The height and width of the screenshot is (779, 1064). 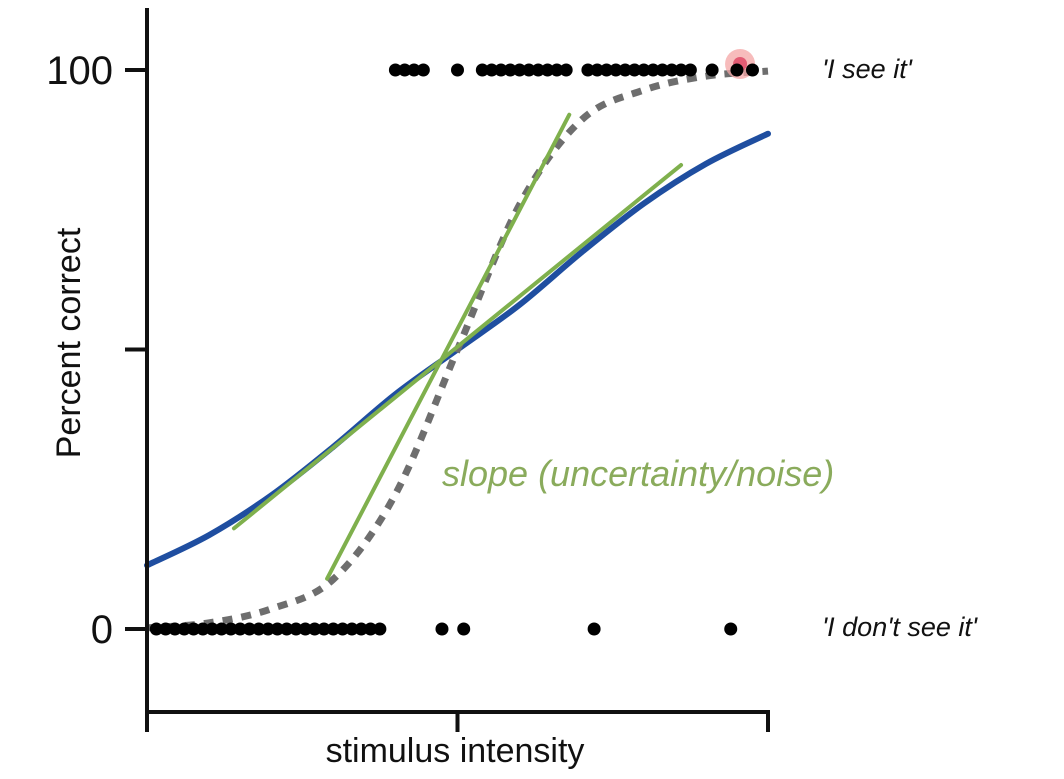 What do you see at coordinates (455, 751) in the screenshot?
I see `x-axis-label: stimulus intensity` at bounding box center [455, 751].